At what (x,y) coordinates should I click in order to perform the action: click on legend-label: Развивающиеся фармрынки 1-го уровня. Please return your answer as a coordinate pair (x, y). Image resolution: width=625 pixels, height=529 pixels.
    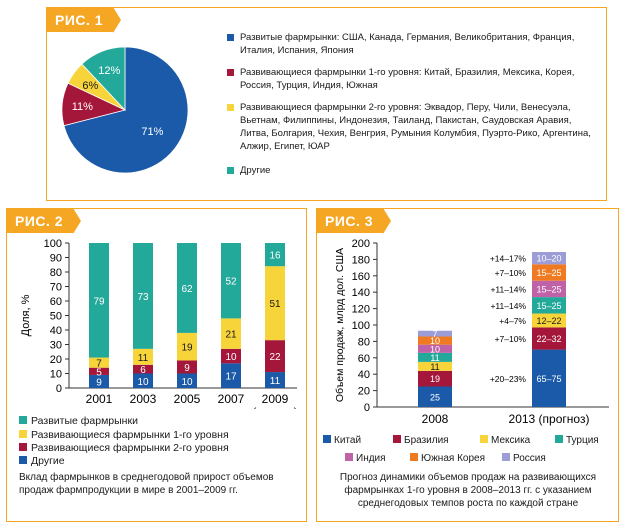
    Looking at the image, I should click on (130, 435).